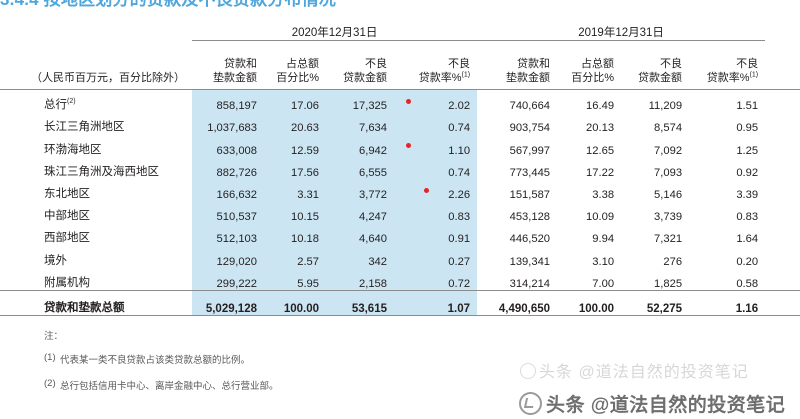  I want to click on footnote-marker: (1), so click(754, 75).